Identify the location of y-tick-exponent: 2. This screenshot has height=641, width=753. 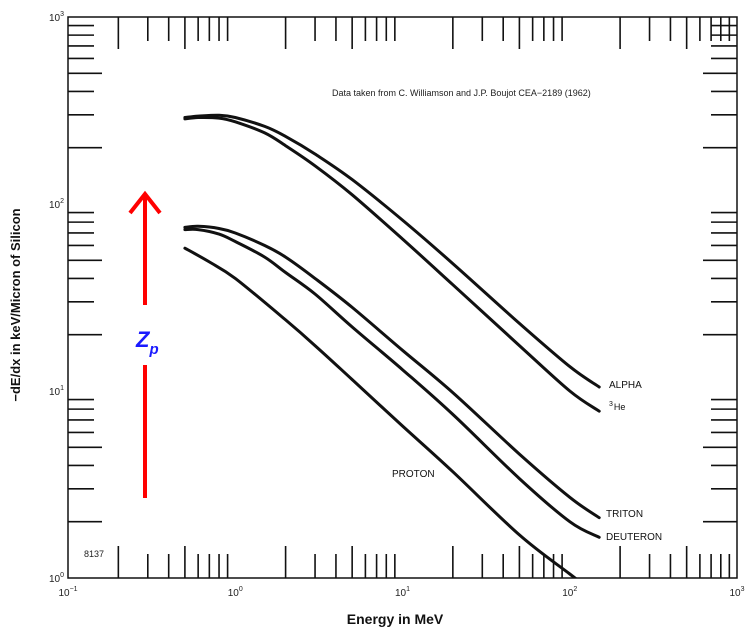
(62, 201).